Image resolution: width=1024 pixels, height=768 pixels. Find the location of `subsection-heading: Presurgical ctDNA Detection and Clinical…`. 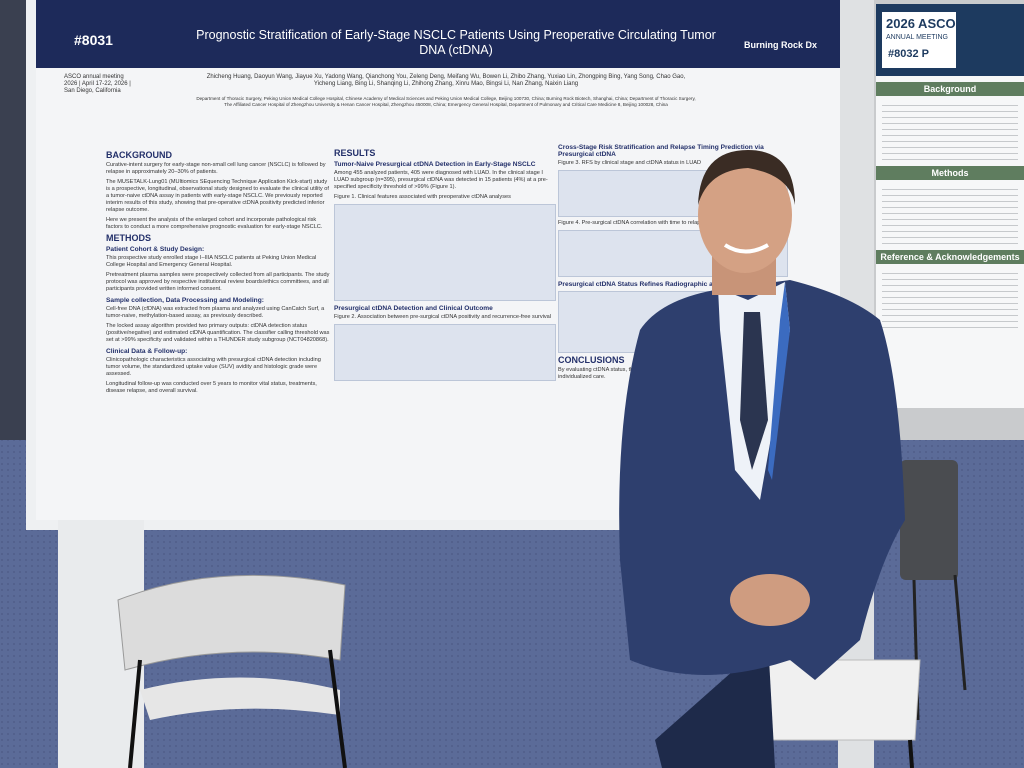

subsection-heading: Presurgical ctDNA Detection and Clinical… is located at coordinates (413, 308).